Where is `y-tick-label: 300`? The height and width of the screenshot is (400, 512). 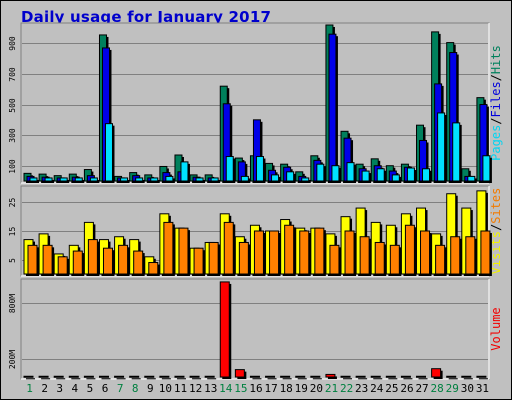 y-tick-label: 300 is located at coordinates (12, 135).